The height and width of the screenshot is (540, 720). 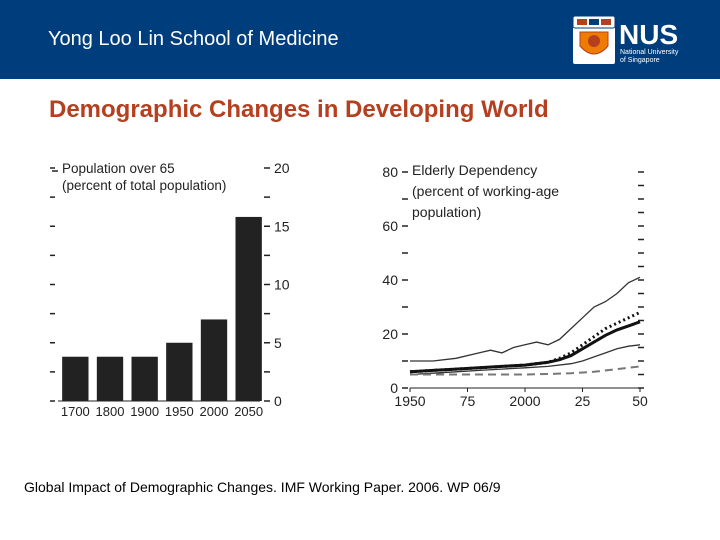 I want to click on x-tick-label: 50, so click(x=640, y=401).